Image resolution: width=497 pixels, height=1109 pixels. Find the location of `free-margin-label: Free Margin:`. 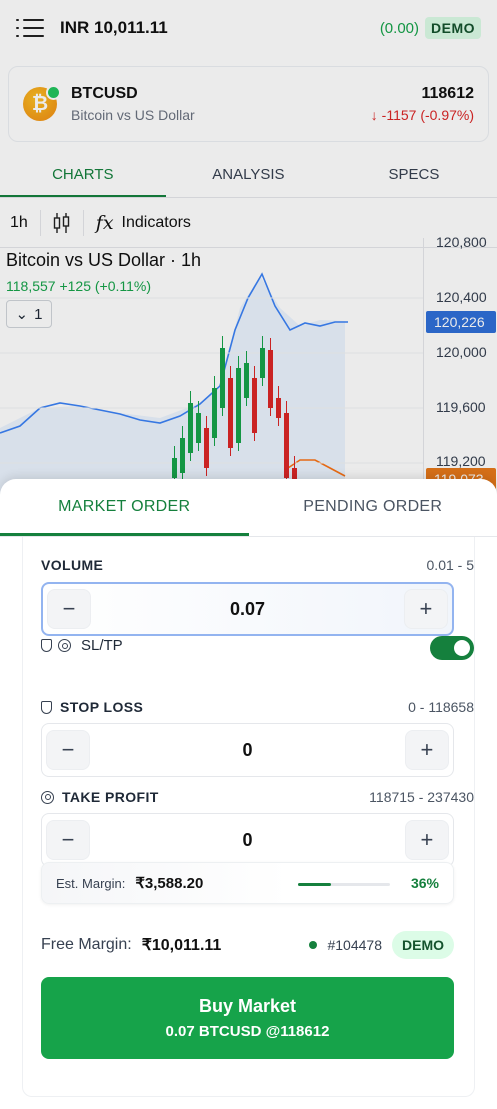

free-margin-label: Free Margin: is located at coordinates (86, 944).